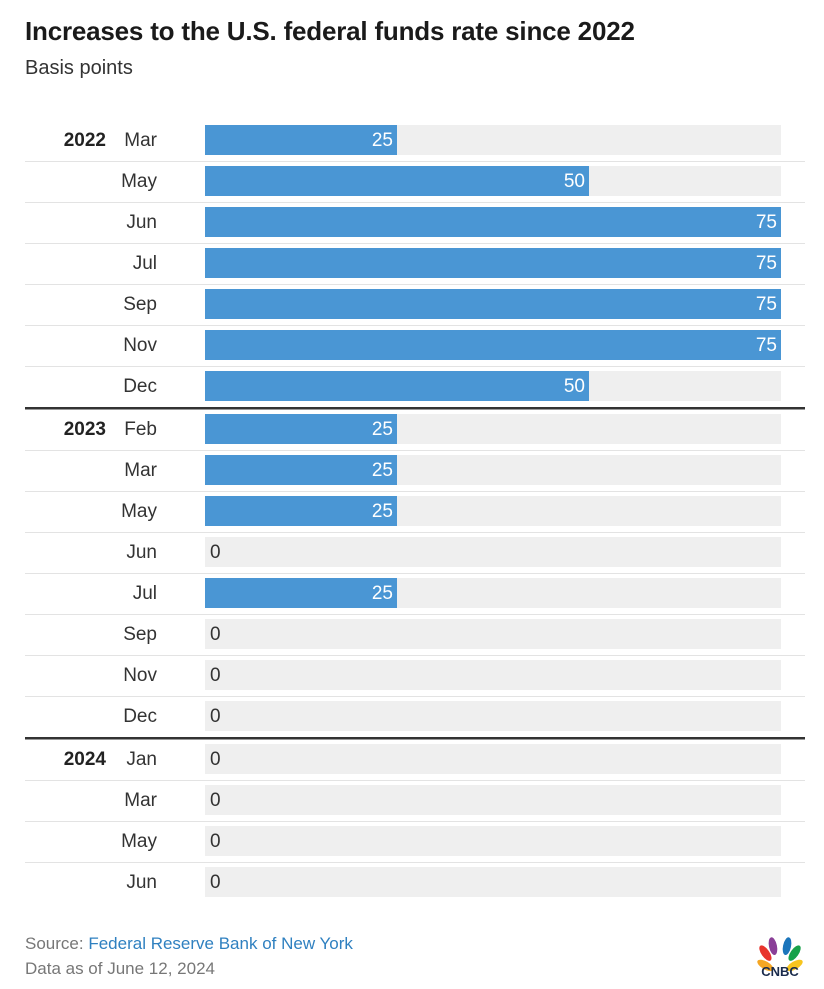 The height and width of the screenshot is (989, 824). What do you see at coordinates (120, 968) in the screenshot?
I see `data-date-note: Data as of June 12, 2024` at bounding box center [120, 968].